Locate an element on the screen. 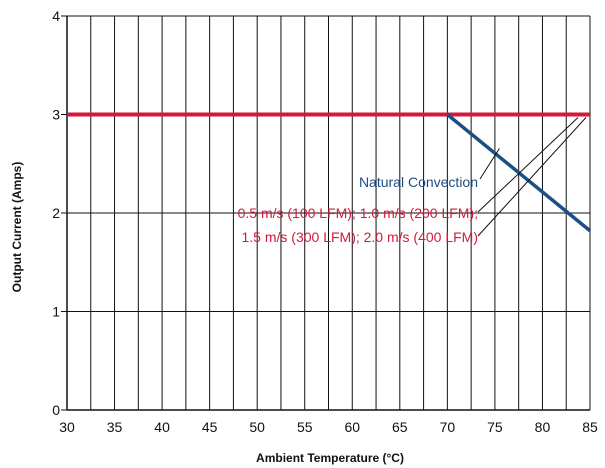 This screenshot has width=605, height=468. x-tick-label: 50 is located at coordinates (257, 427).